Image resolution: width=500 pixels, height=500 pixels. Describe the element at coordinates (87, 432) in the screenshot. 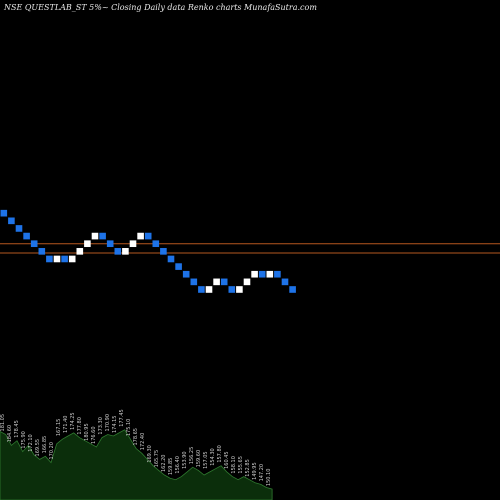

I see `price-label: 180.95` at that location.